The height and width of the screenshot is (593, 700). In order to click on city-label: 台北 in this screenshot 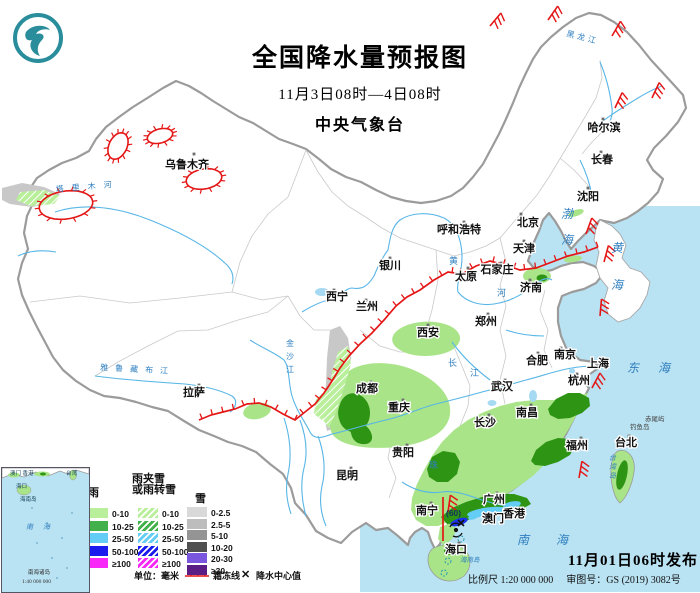, I will do `click(626, 442)`.